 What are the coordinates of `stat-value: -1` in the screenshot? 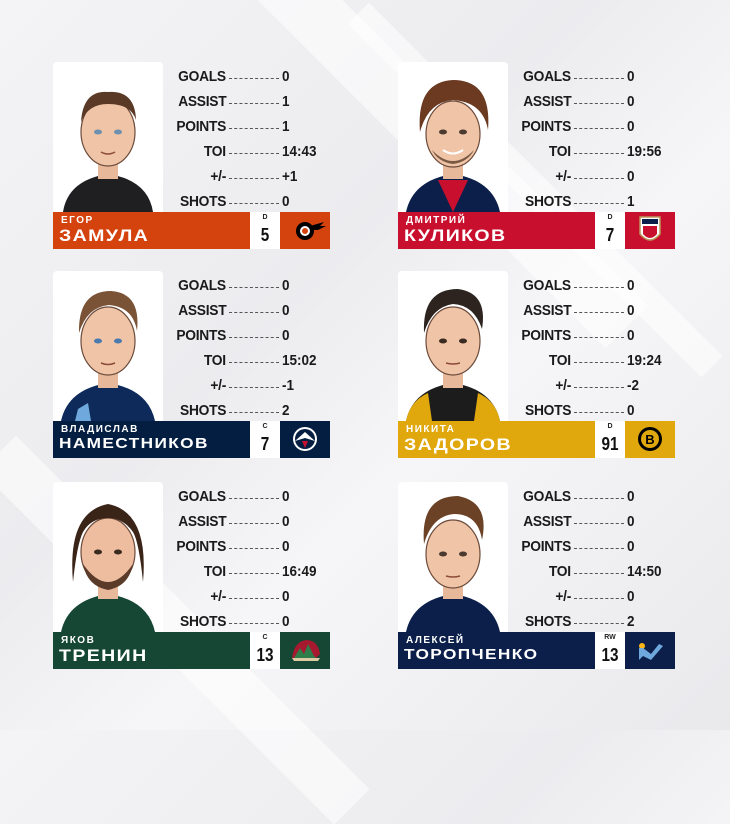 It's located at (288, 385).